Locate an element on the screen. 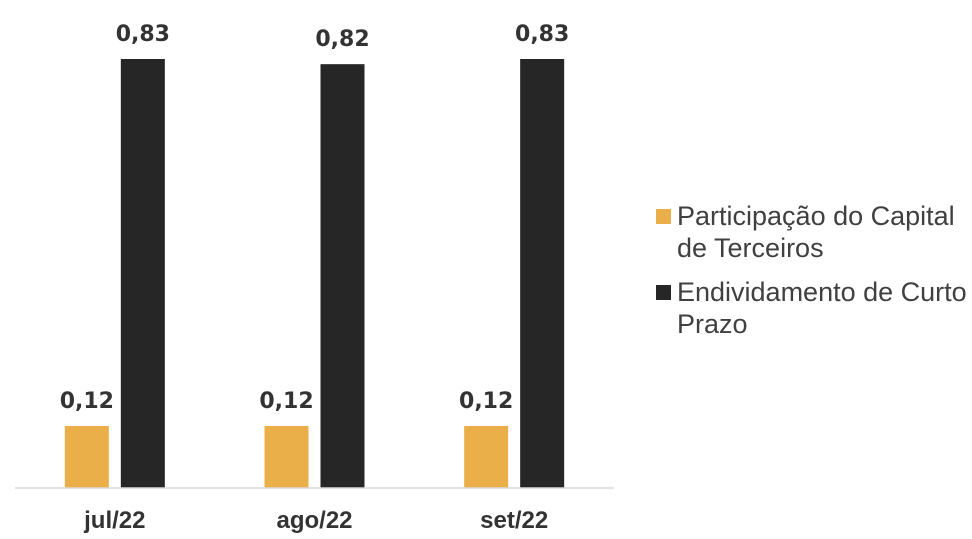  legend-swatch-participacao is located at coordinates (663, 216).